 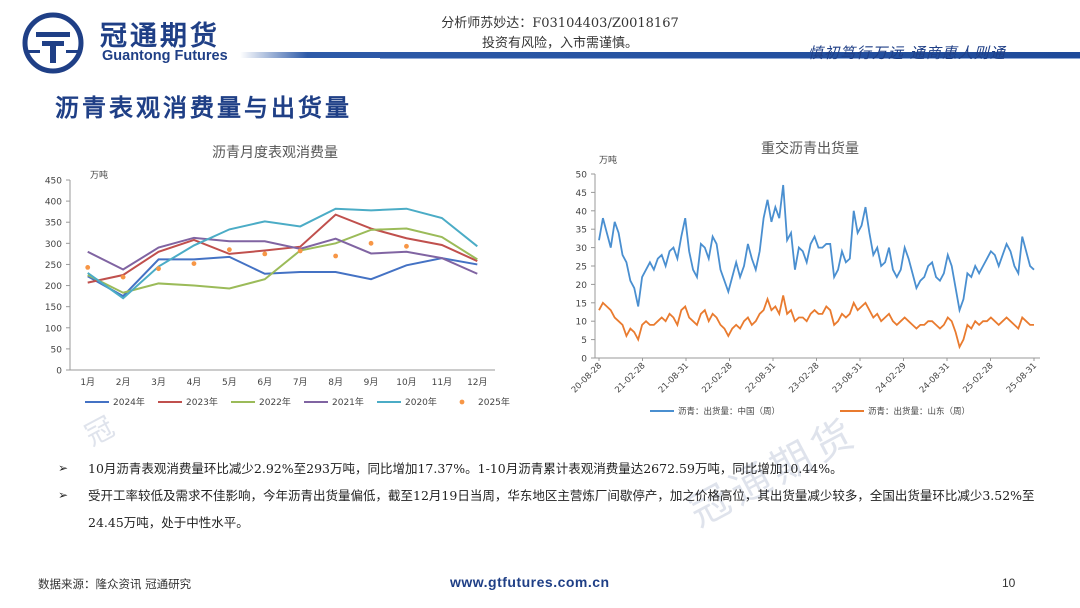 I want to click on x-tick-label: 12月, so click(x=477, y=382).